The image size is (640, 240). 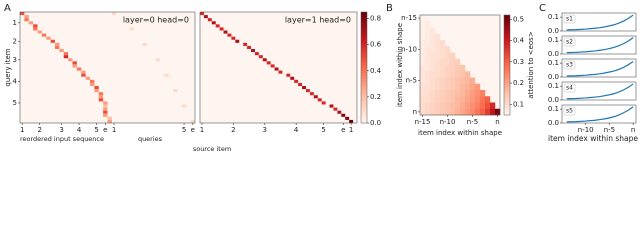 What do you see at coordinates (193, 130) in the screenshot?
I see `x-tick-label: e` at bounding box center [193, 130].